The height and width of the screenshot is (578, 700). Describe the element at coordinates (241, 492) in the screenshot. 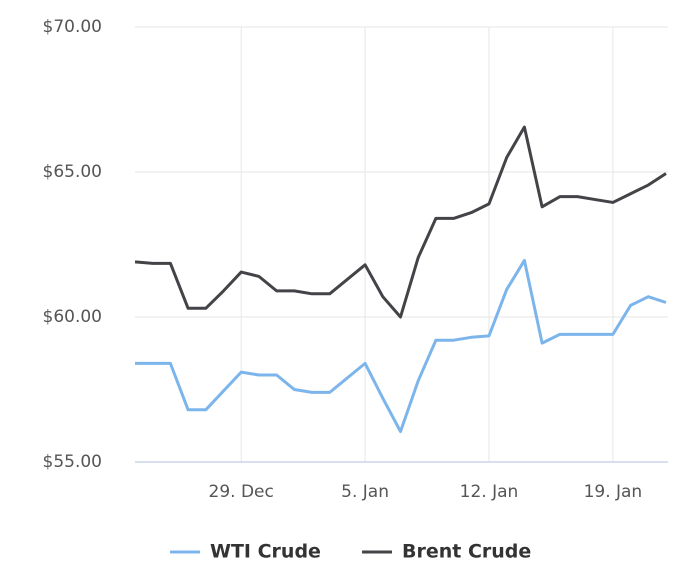

I see `x-tick-label: 29. Dec` at that location.